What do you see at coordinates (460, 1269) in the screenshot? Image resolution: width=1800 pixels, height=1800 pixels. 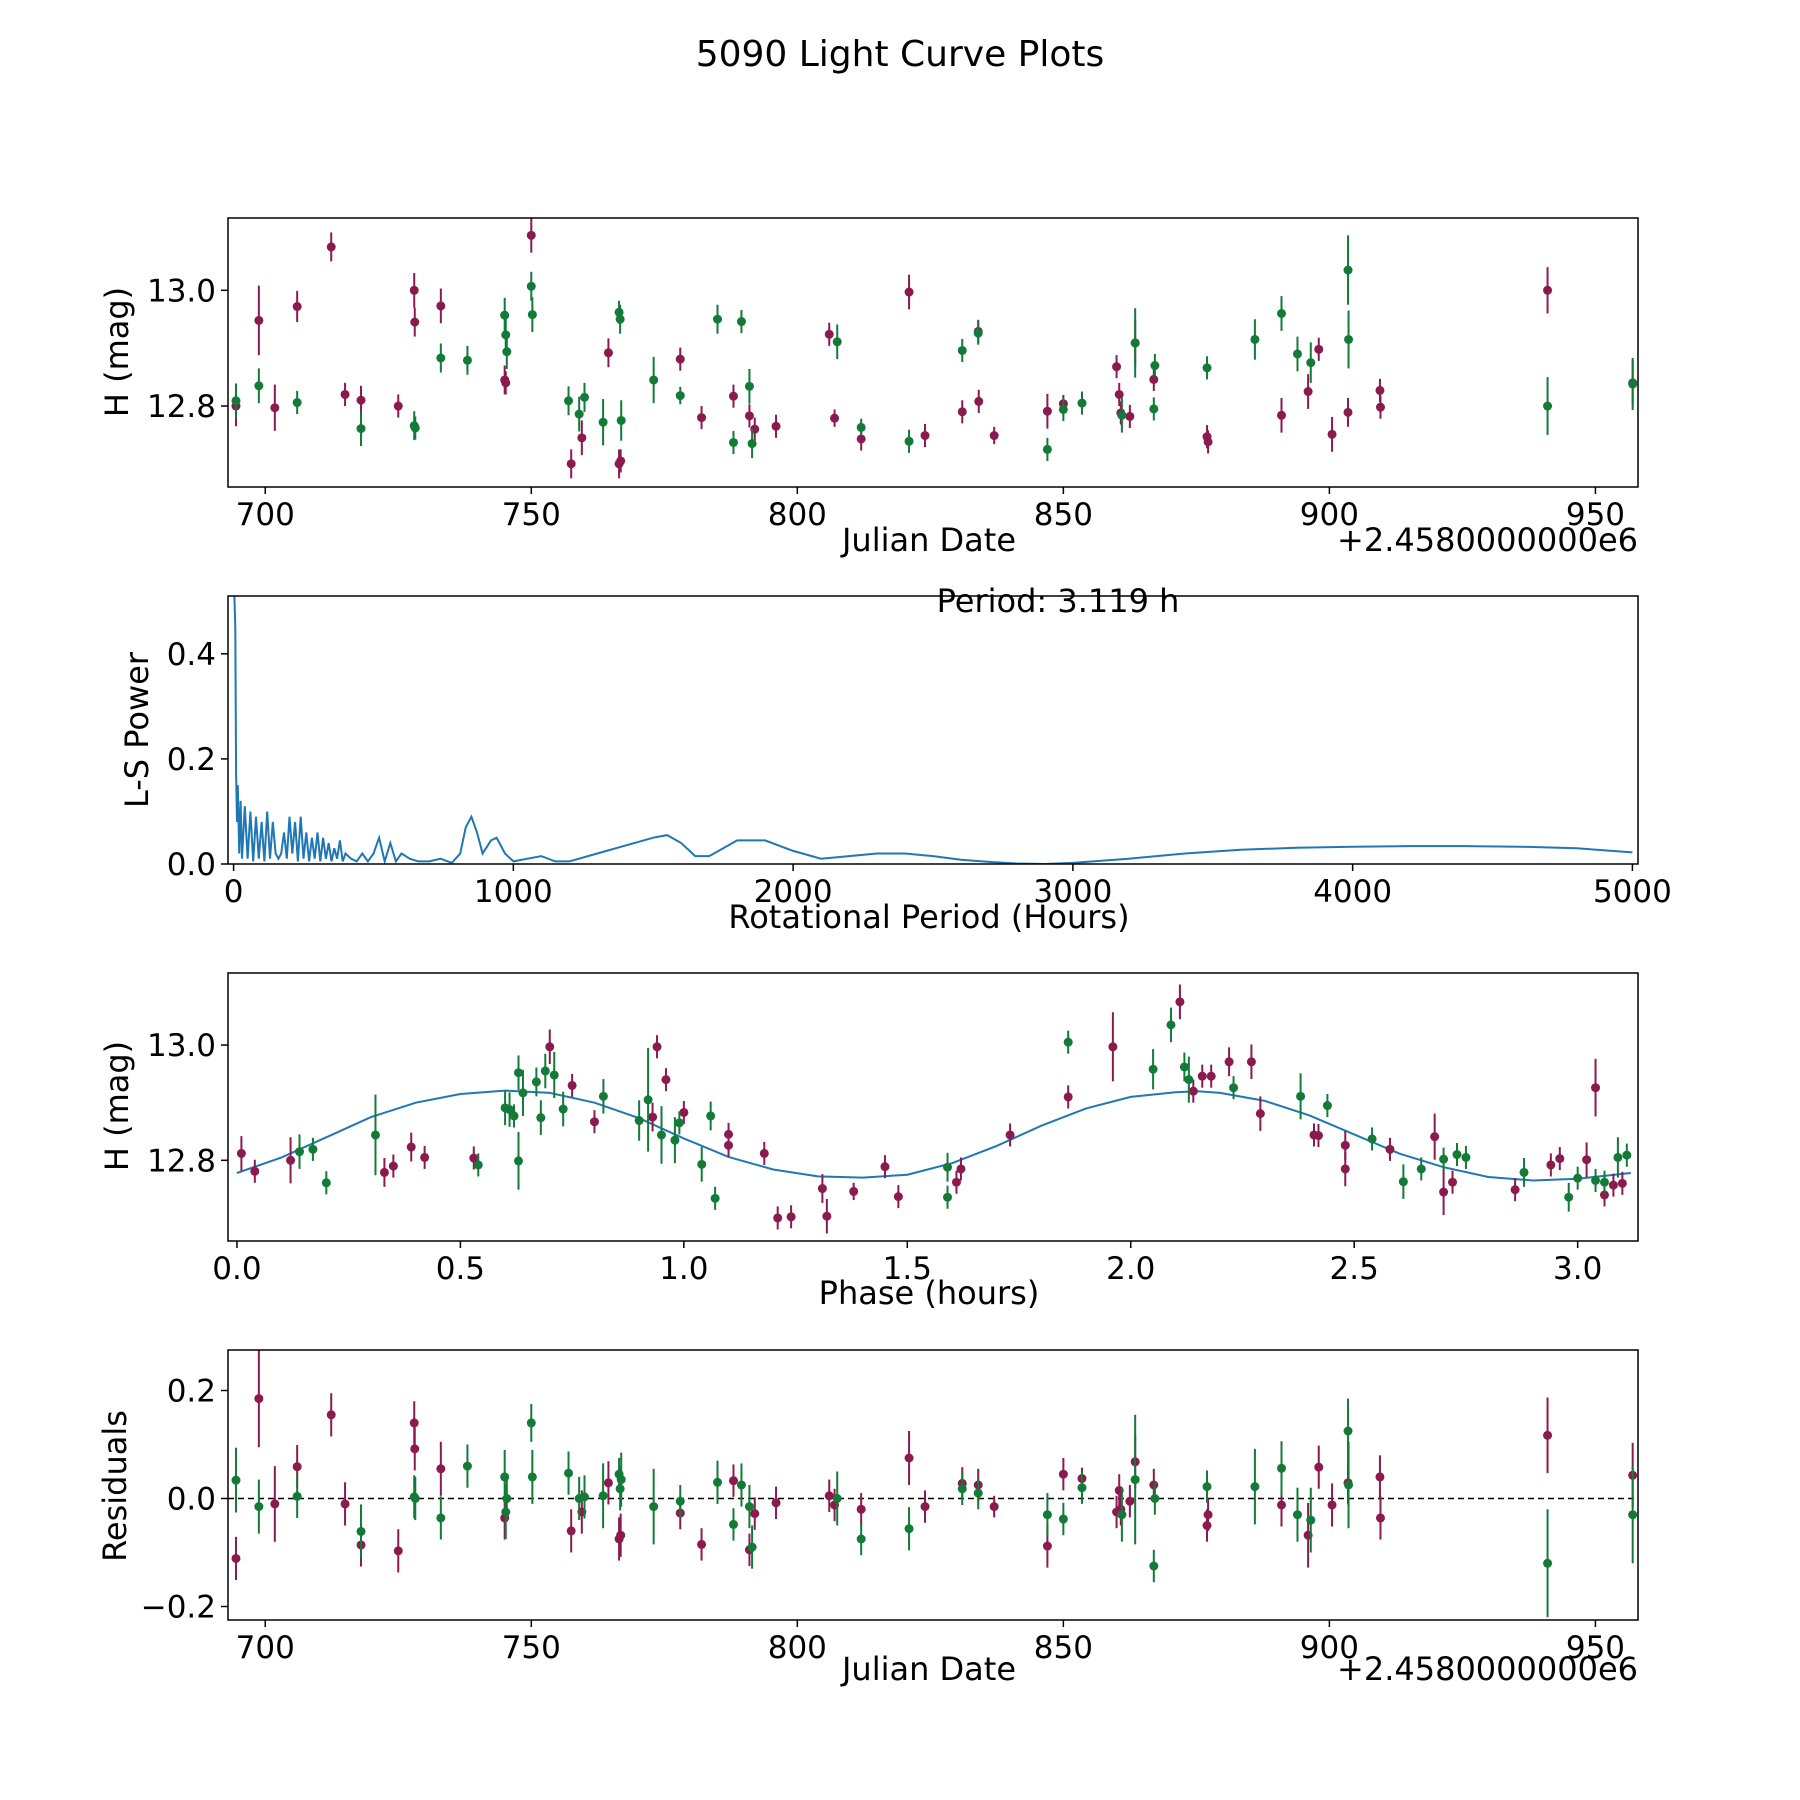 I see `x-tick-label: 0.5` at bounding box center [460, 1269].